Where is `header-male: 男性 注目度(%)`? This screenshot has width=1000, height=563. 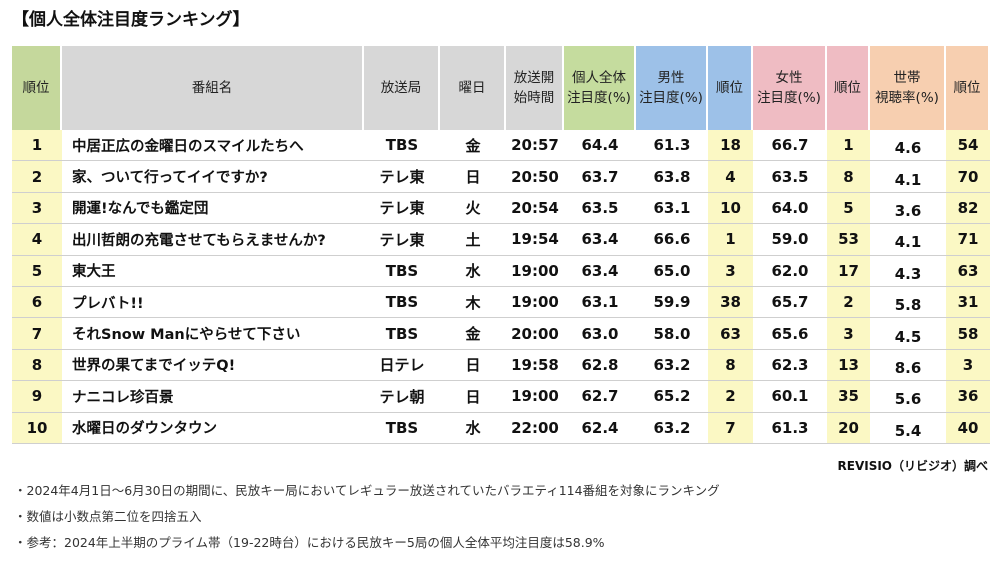
header-male: 男性 注目度(%) is located at coordinates (672, 88).